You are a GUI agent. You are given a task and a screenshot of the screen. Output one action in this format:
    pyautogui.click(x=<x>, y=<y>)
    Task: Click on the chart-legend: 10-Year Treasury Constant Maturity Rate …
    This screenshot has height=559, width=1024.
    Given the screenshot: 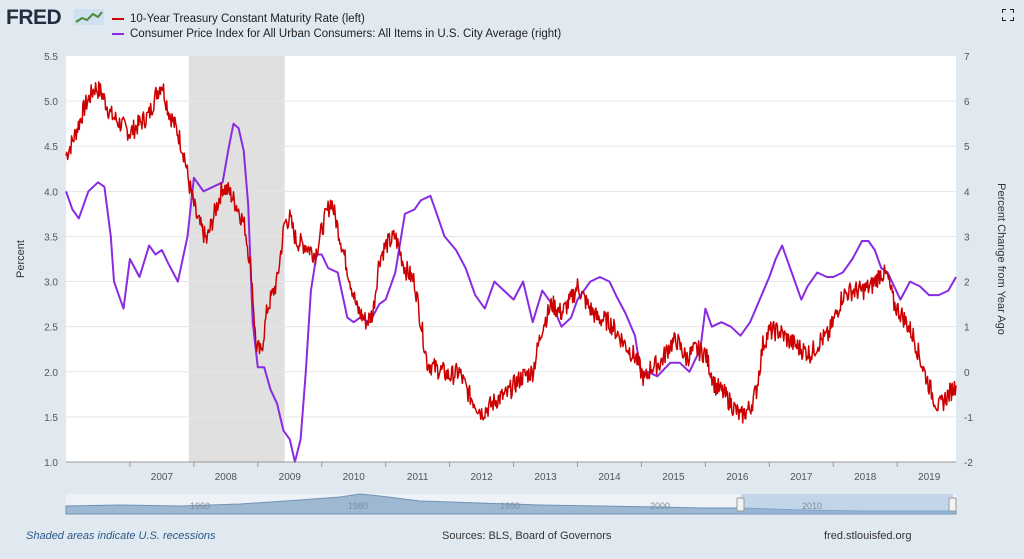 What is the action you would take?
    pyautogui.click(x=336, y=26)
    